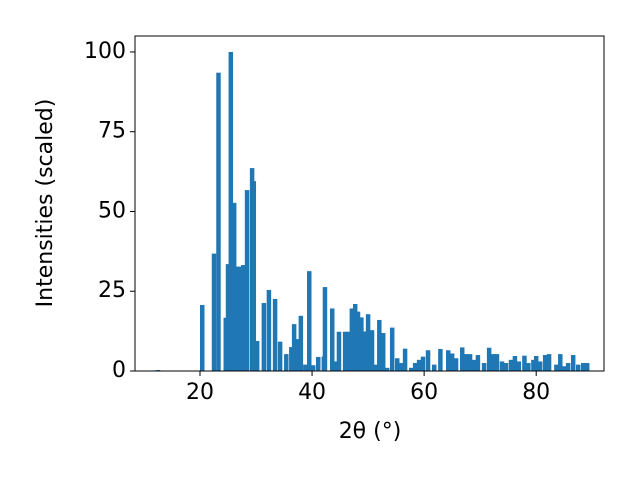 This screenshot has width=640, height=480. I want to click on y-tick-label: 50, so click(112, 210).